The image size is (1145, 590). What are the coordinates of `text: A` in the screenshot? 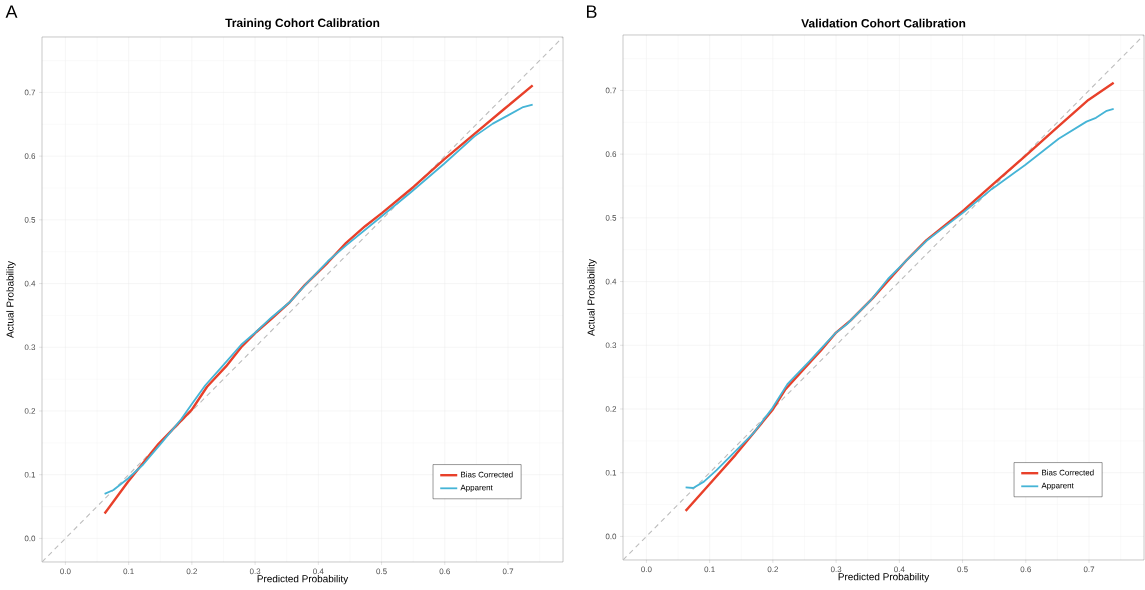 It's located at (11, 11).